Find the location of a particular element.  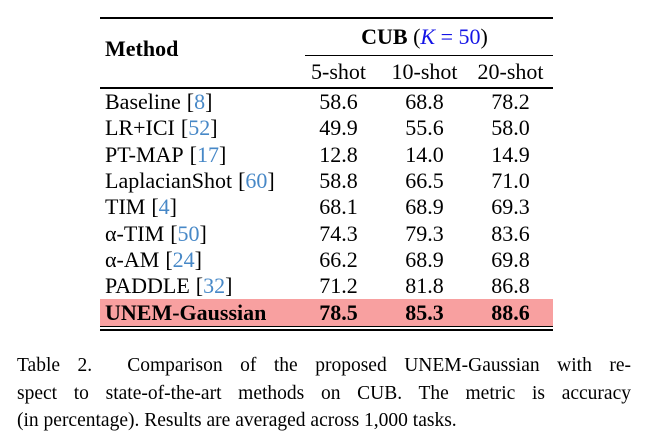

method-cell: PT-MAP [17] is located at coordinates (198, 155).